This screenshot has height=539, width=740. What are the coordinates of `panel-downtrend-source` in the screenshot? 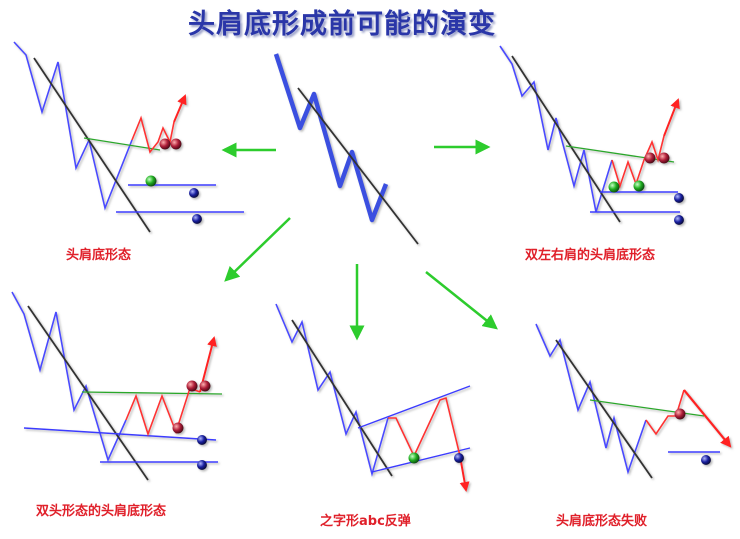 It's located at (346, 149).